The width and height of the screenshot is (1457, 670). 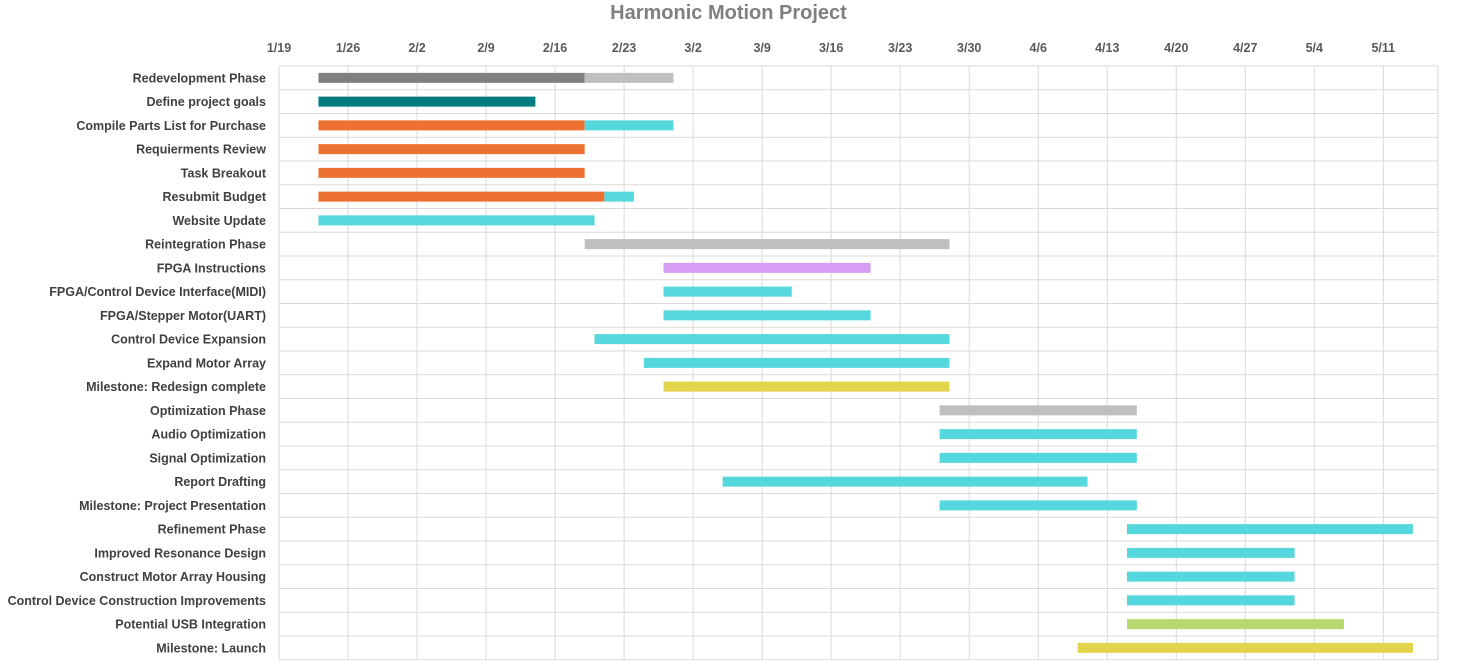 I want to click on x-tick-label: 3/23, so click(x=900, y=48).